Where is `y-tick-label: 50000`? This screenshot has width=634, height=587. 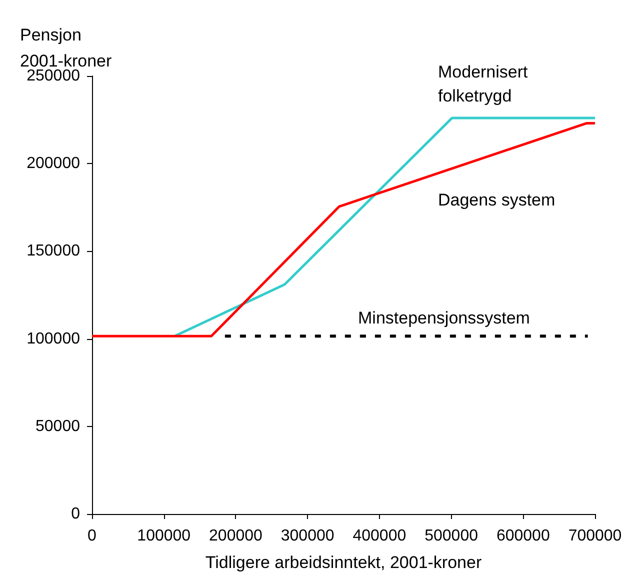
y-tick-label: 50000 is located at coordinates (58, 426).